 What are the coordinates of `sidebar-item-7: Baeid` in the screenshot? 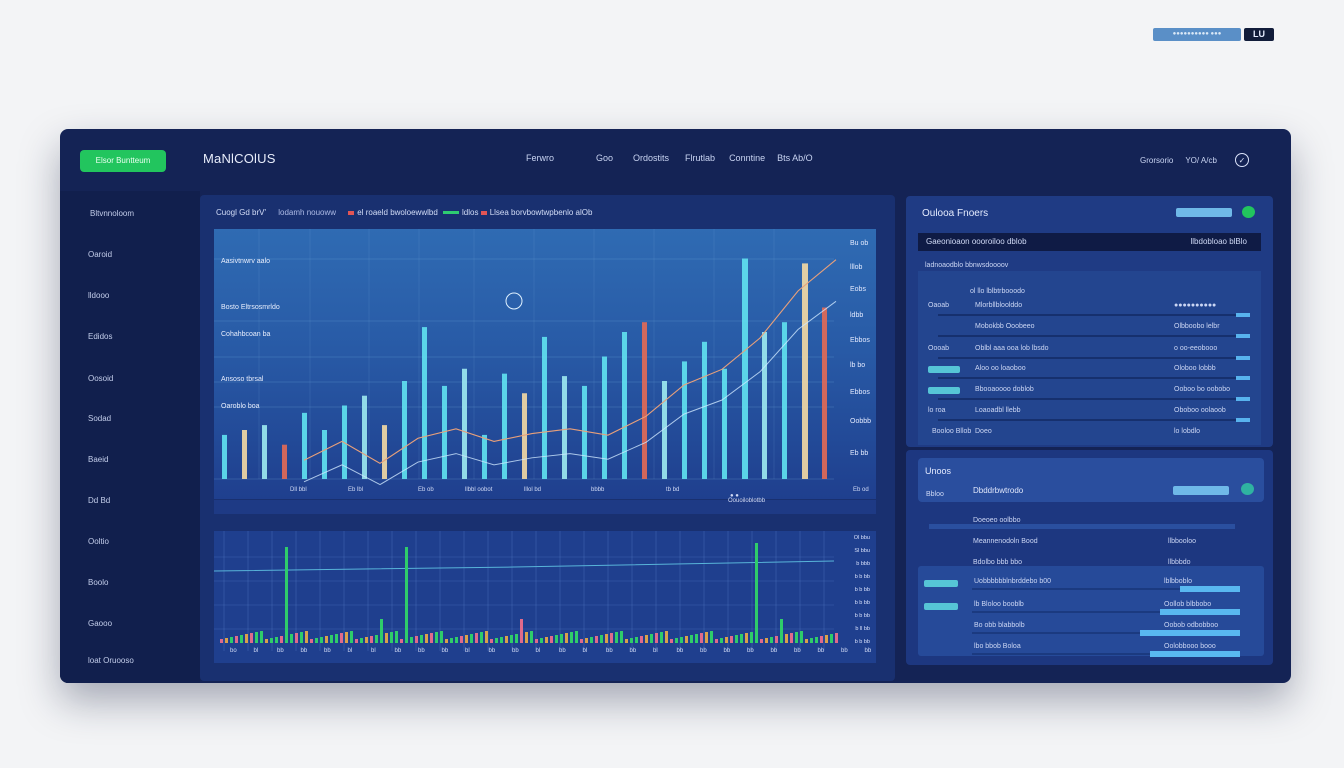 It's located at (98, 459).